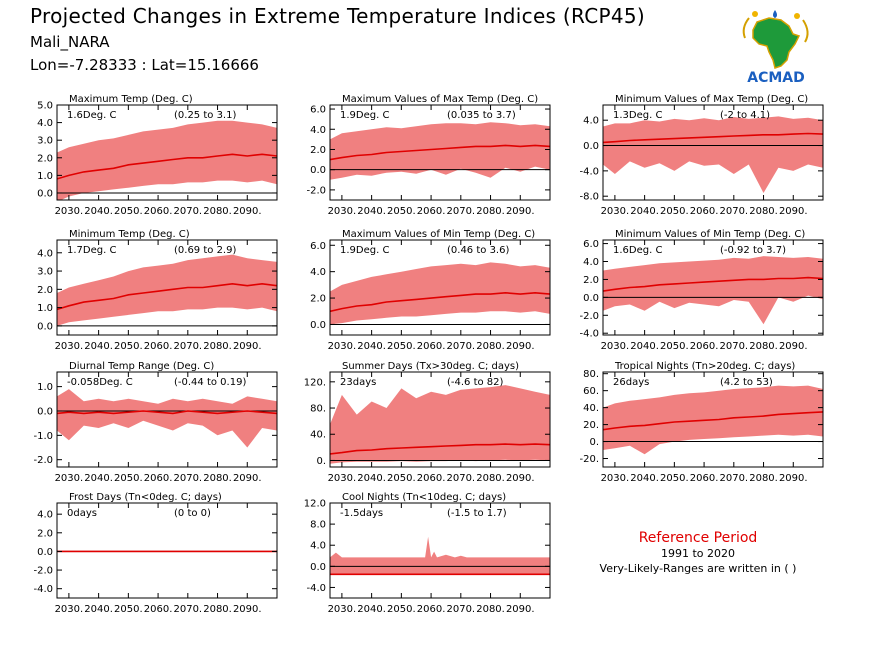 Image resolution: width=879 pixels, height=659 pixels. I want to click on chart-range: (-0.92 to 3.7), so click(753, 250).